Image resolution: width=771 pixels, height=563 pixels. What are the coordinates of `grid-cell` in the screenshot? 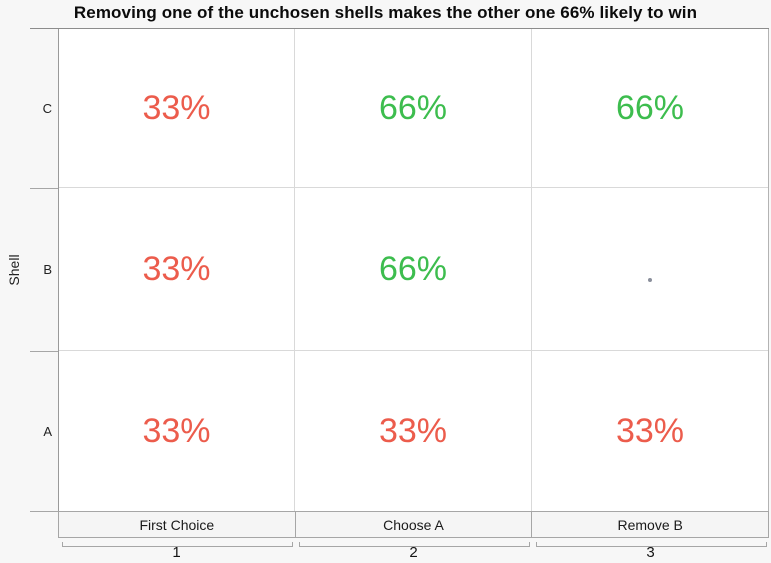 It's located at (650, 269).